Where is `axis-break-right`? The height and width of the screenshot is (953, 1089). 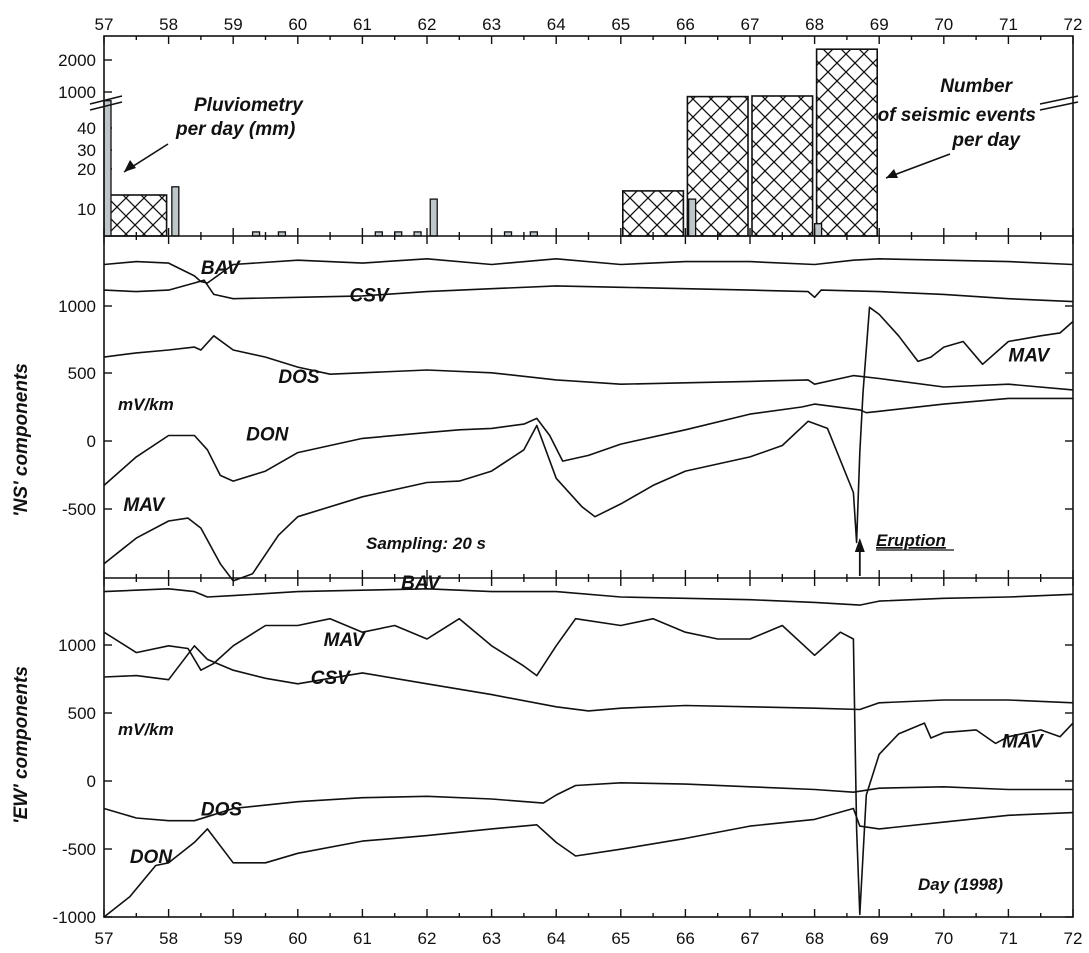 axis-break-right is located at coordinates (1059, 103).